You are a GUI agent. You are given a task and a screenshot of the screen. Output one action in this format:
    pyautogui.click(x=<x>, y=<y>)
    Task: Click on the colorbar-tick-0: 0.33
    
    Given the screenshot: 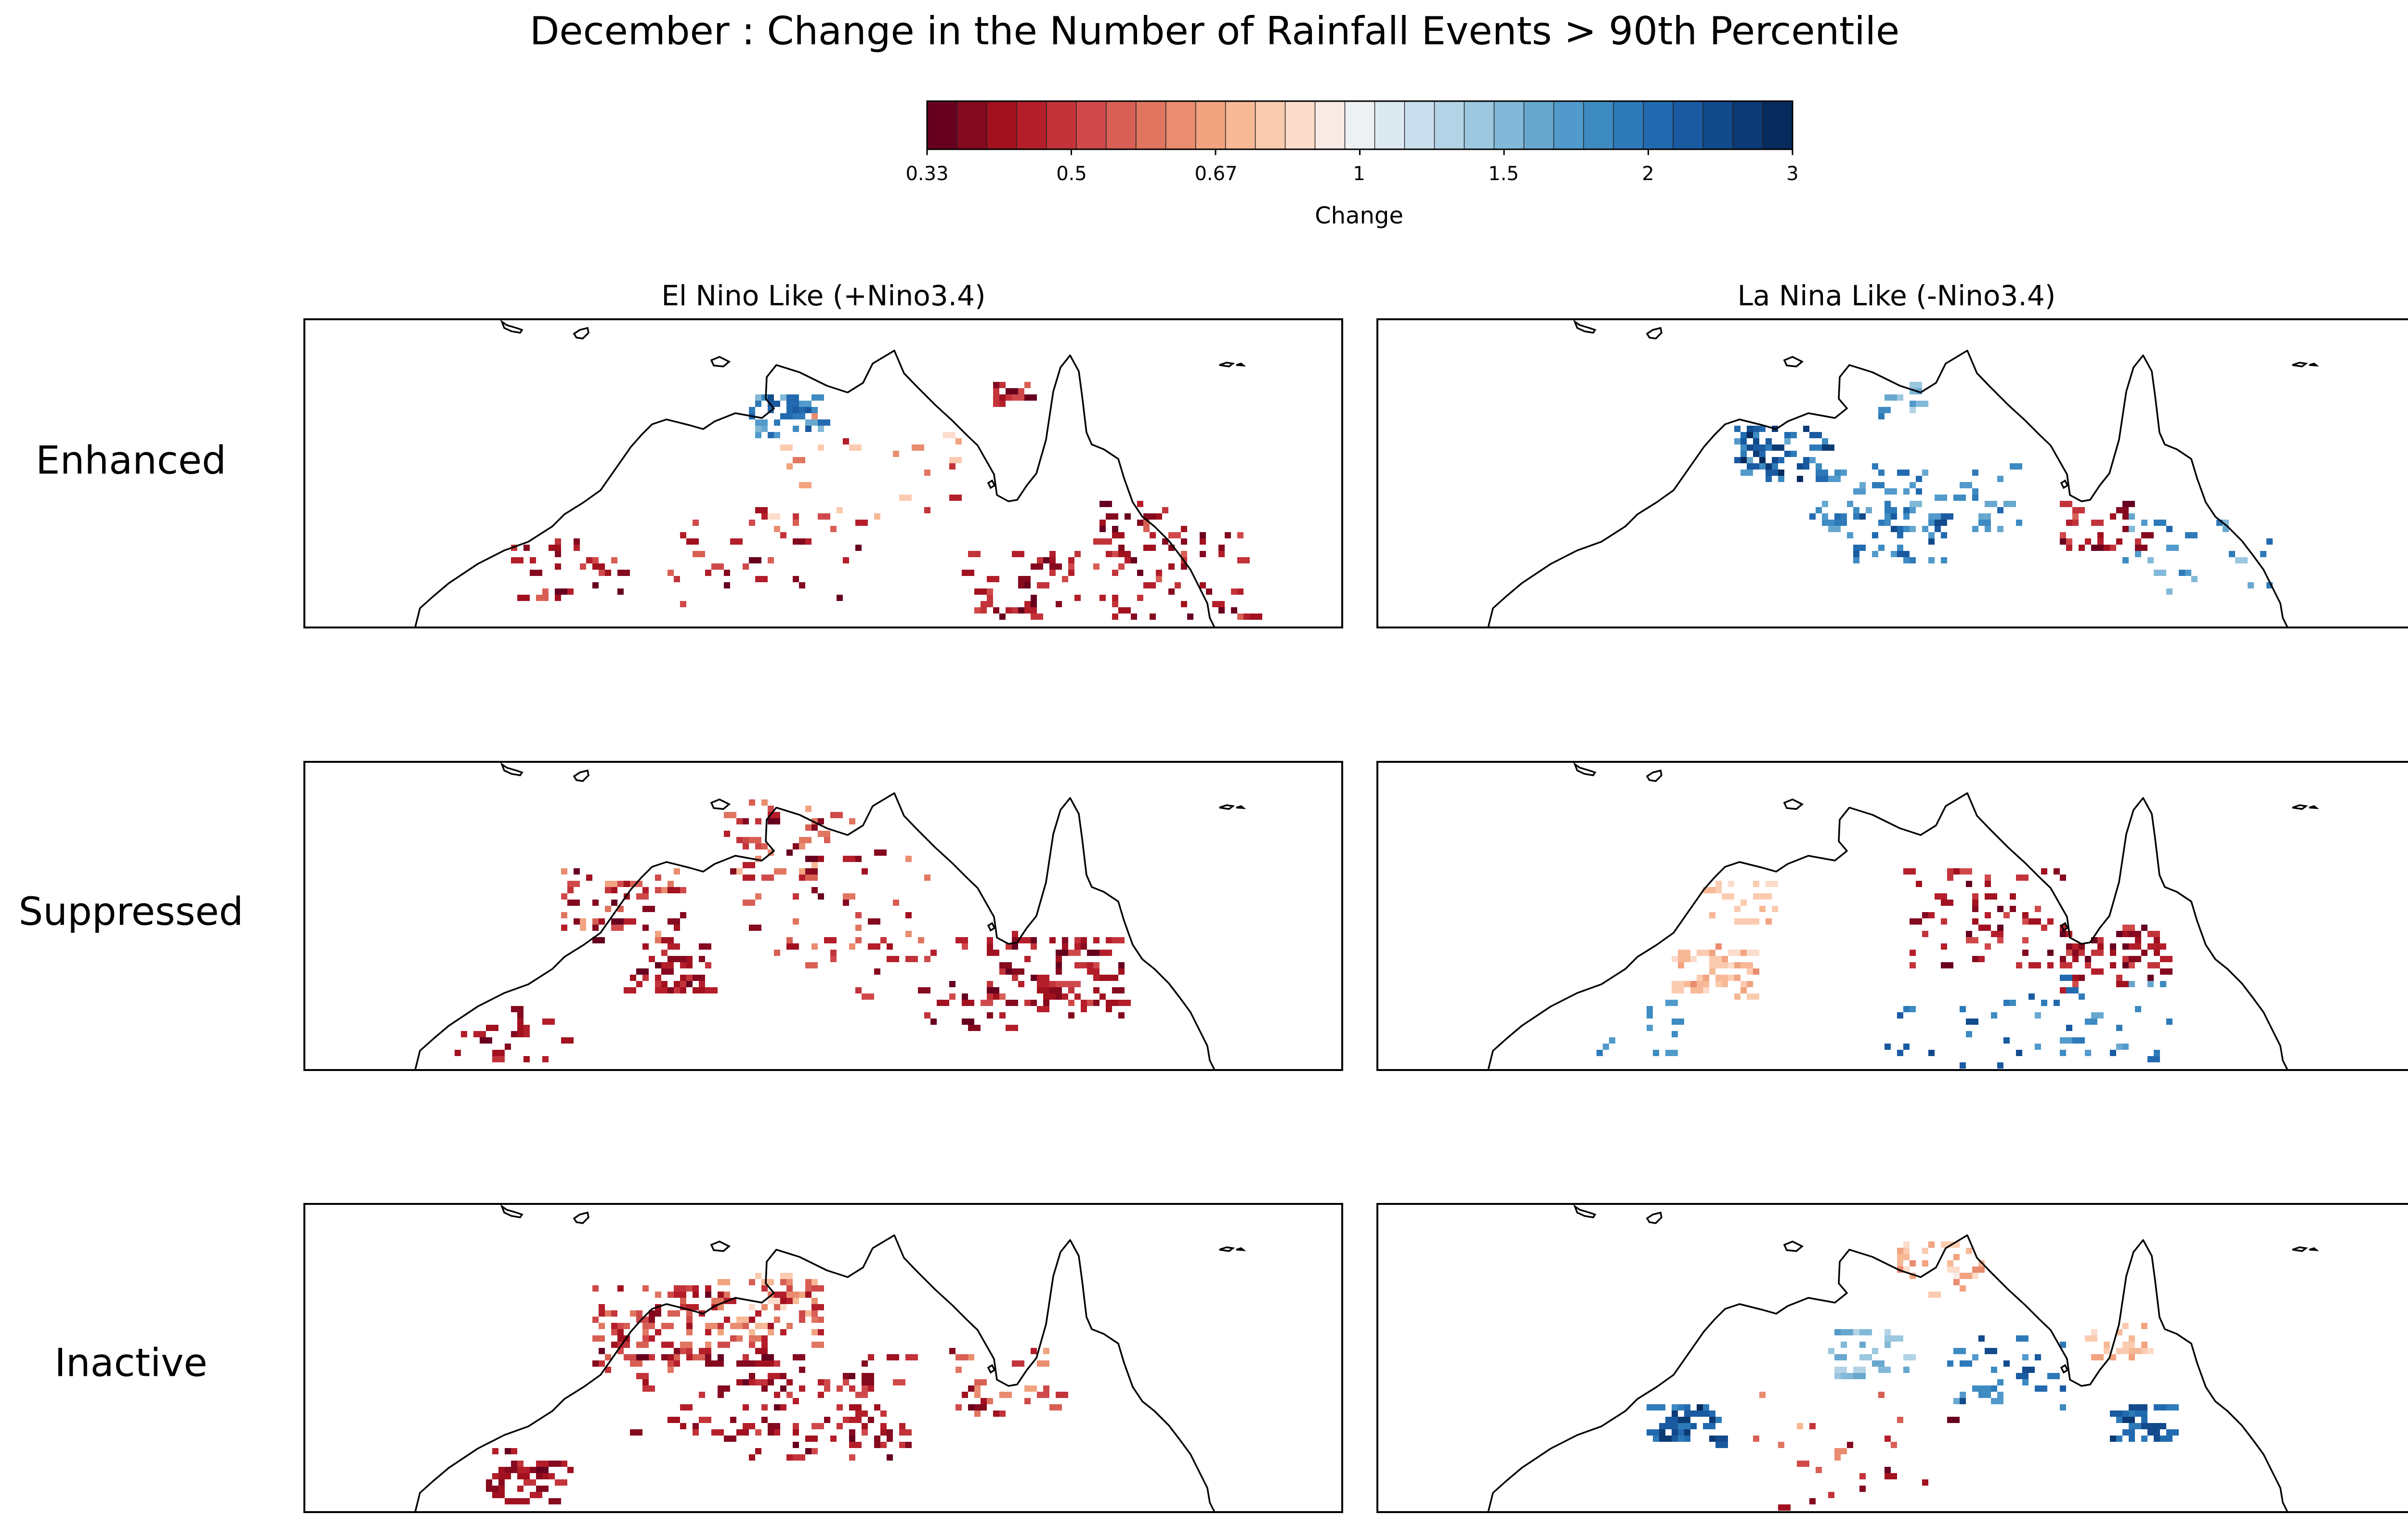 What is the action you would take?
    pyautogui.click(x=927, y=174)
    